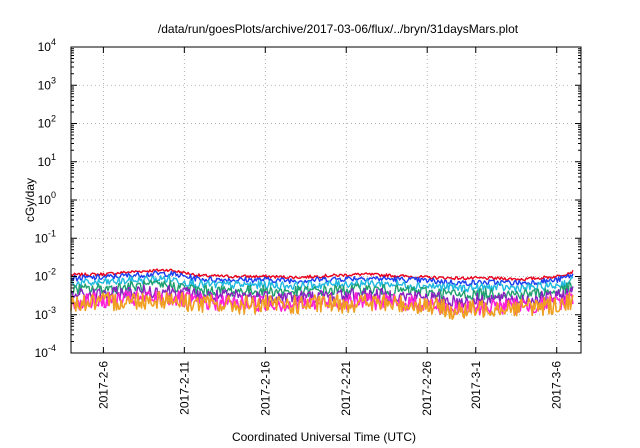  I want to click on x-axis-label: Coordinated Universal Time (UTC), so click(324, 437).